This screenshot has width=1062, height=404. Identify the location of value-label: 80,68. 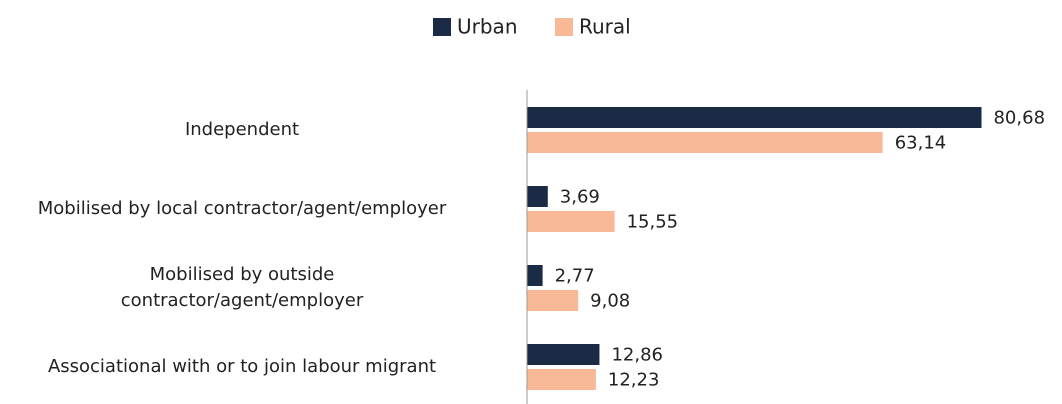
(1019, 118).